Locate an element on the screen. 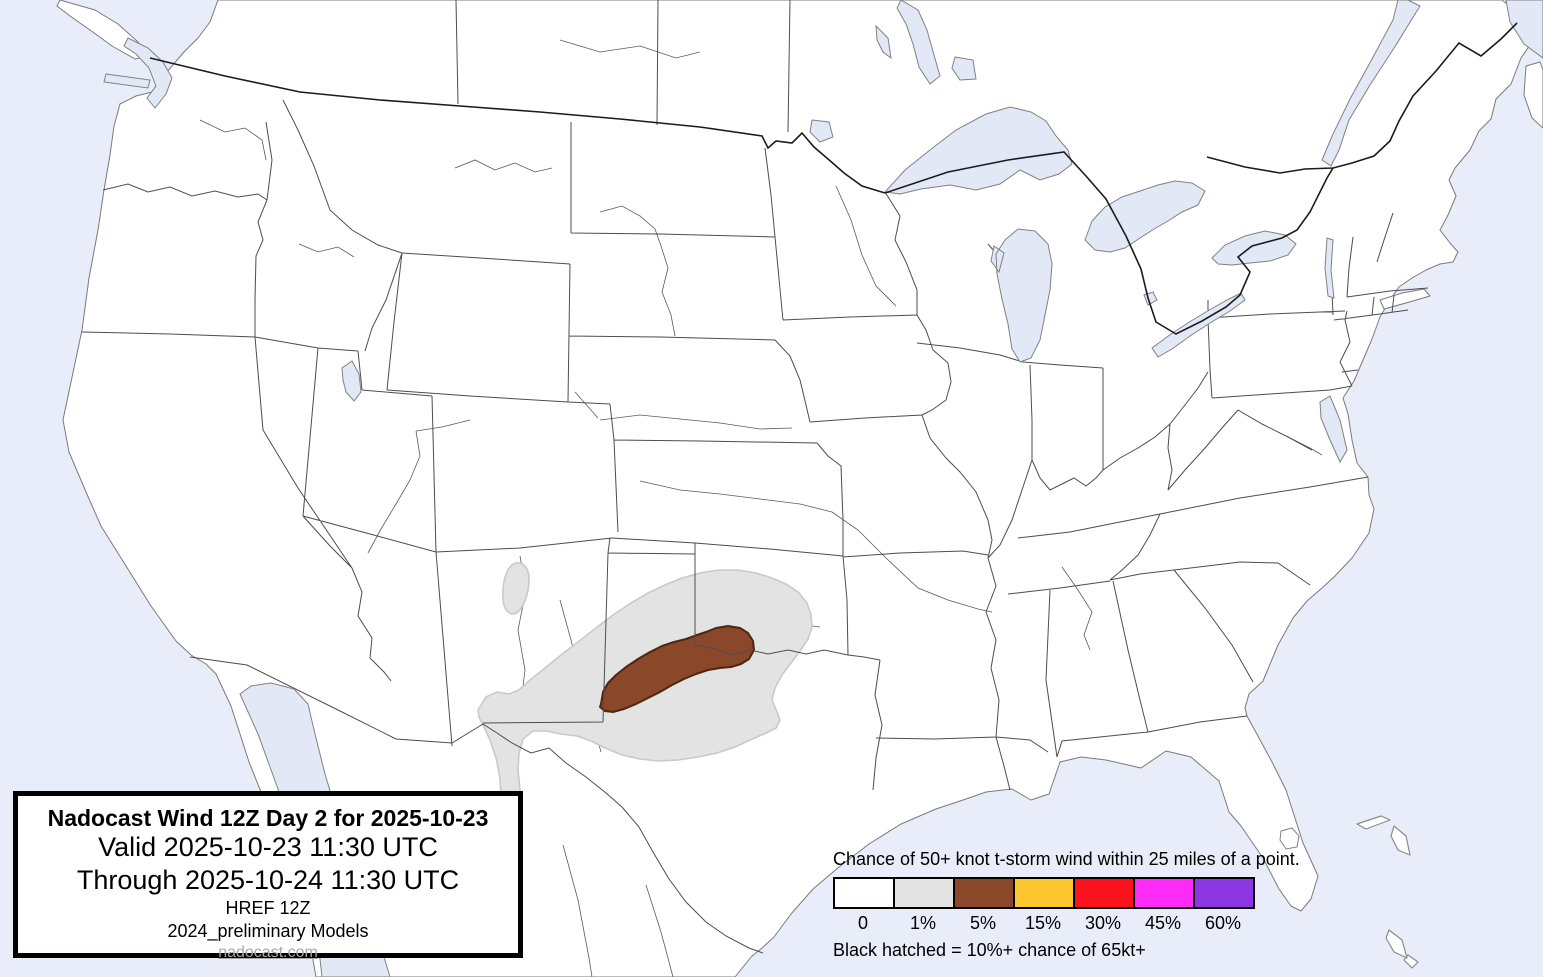 The width and height of the screenshot is (1543, 977). nova-scotia is located at coordinates (1533, 95).